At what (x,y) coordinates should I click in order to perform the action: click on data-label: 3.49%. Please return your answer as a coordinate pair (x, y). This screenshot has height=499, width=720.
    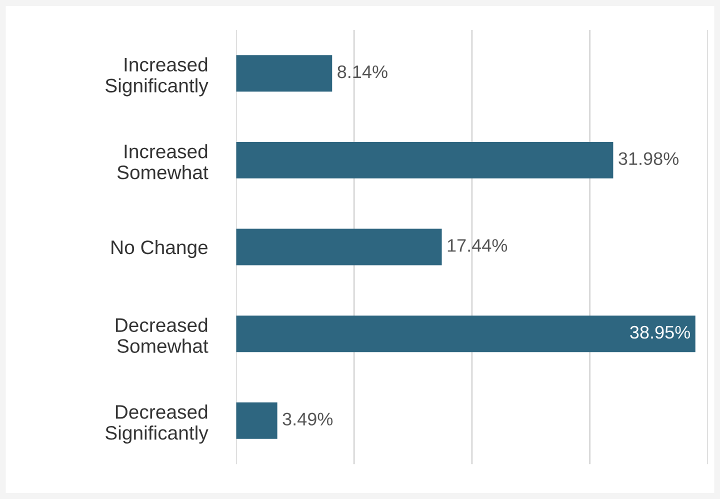
    Looking at the image, I should click on (307, 419).